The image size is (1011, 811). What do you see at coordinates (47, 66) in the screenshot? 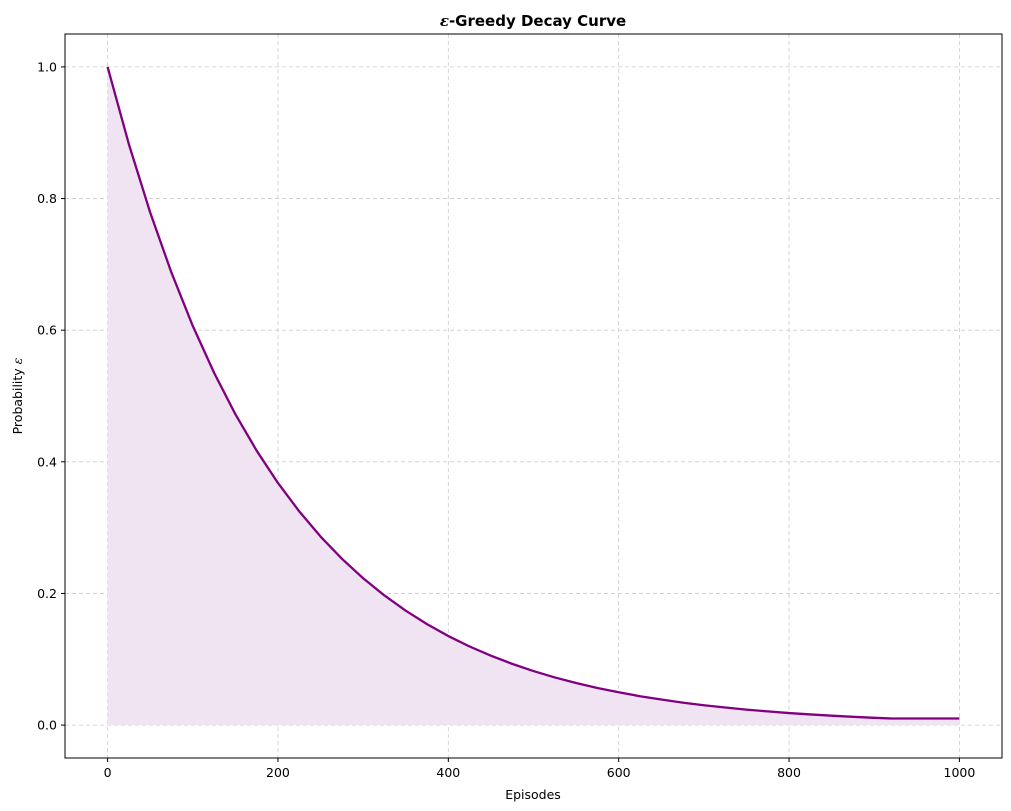
I see `y-tick-label: 1.0` at bounding box center [47, 66].